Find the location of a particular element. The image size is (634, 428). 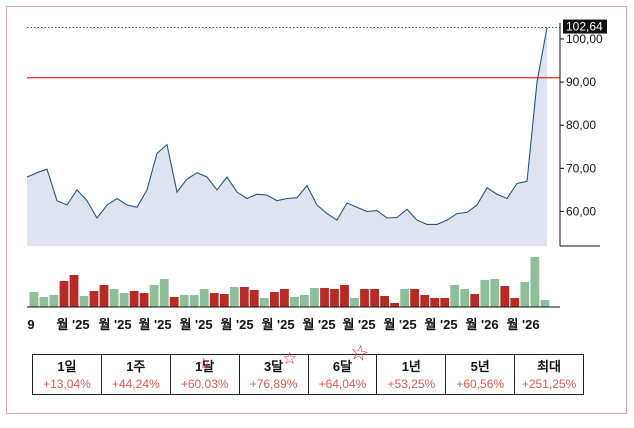

period-label: 3달 is located at coordinates (273, 366).